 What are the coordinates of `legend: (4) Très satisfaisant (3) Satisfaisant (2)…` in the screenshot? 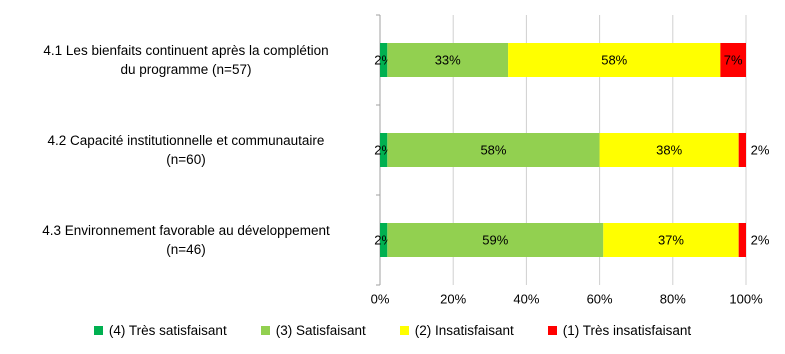 It's located at (392, 330).